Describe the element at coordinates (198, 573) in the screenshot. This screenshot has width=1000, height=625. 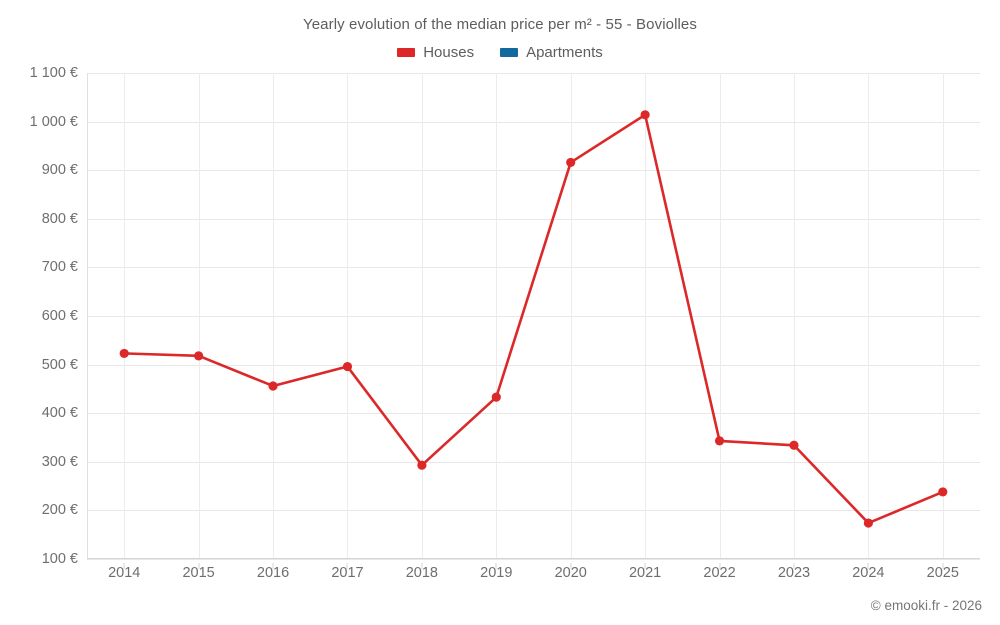
I see `x-axis-tick-label: 2015` at that location.